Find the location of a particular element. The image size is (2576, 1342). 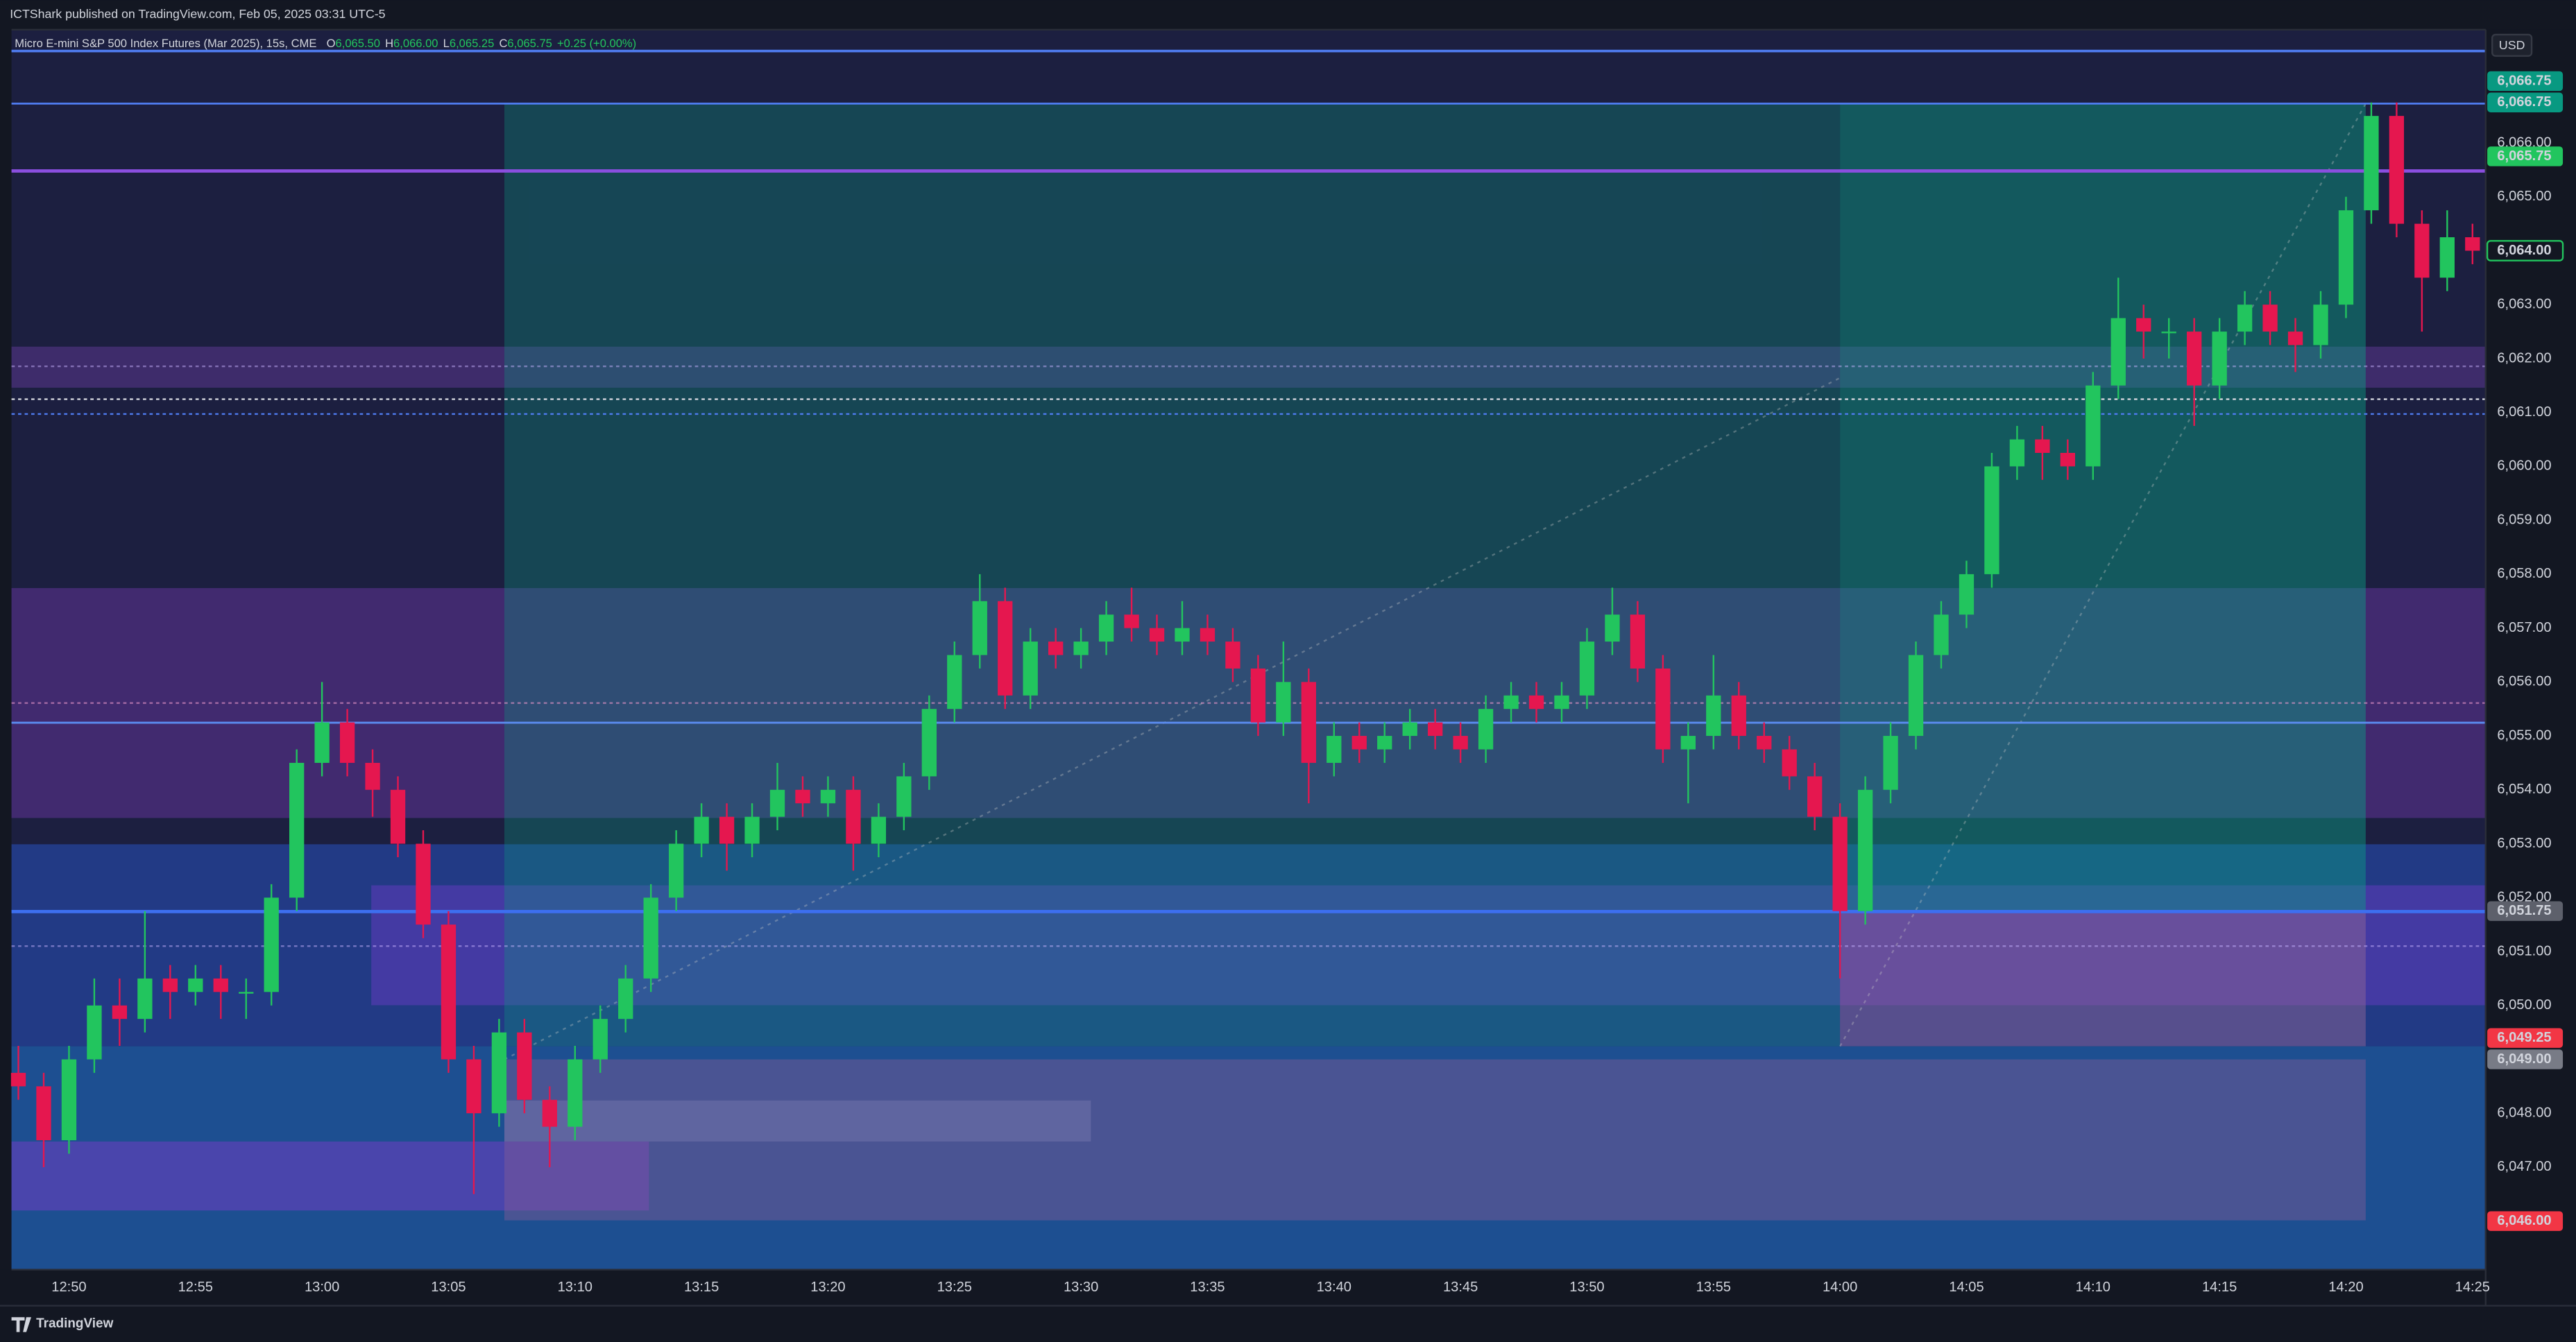

price-tag-label: 6,046.00 is located at coordinates (2524, 1220).